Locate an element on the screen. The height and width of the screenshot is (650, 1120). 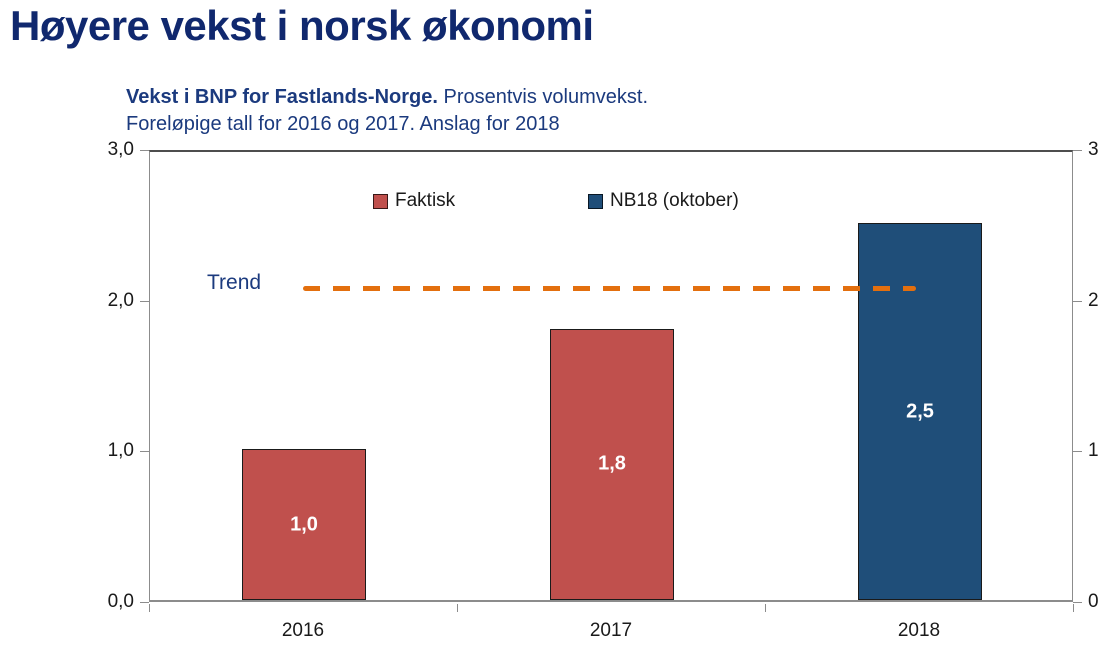
trend-line is located at coordinates (609, 288).